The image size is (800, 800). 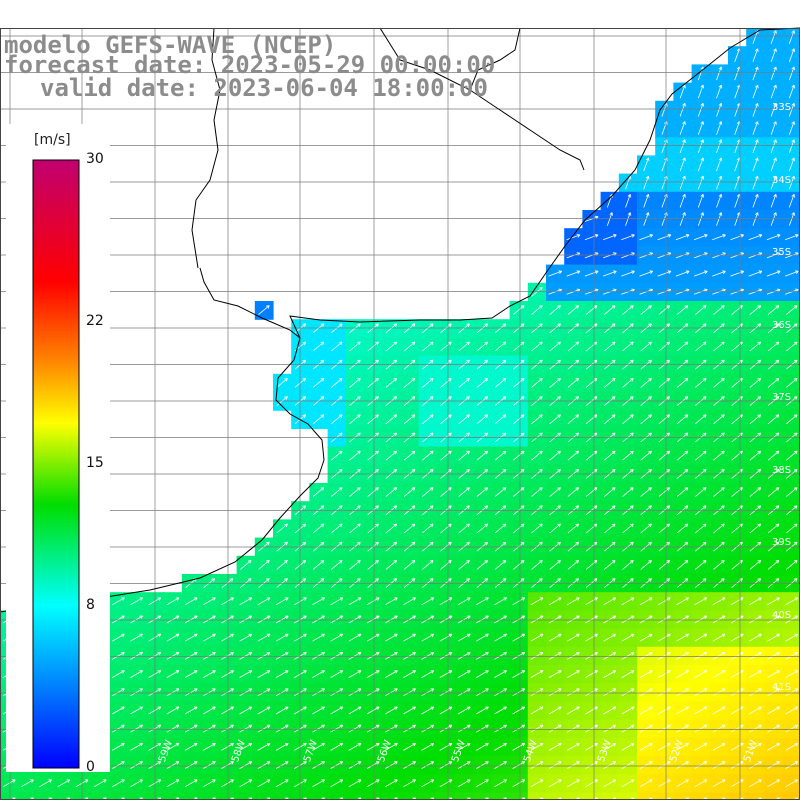 What do you see at coordinates (782, 542) in the screenshot?
I see `latitude-label: 39S` at bounding box center [782, 542].